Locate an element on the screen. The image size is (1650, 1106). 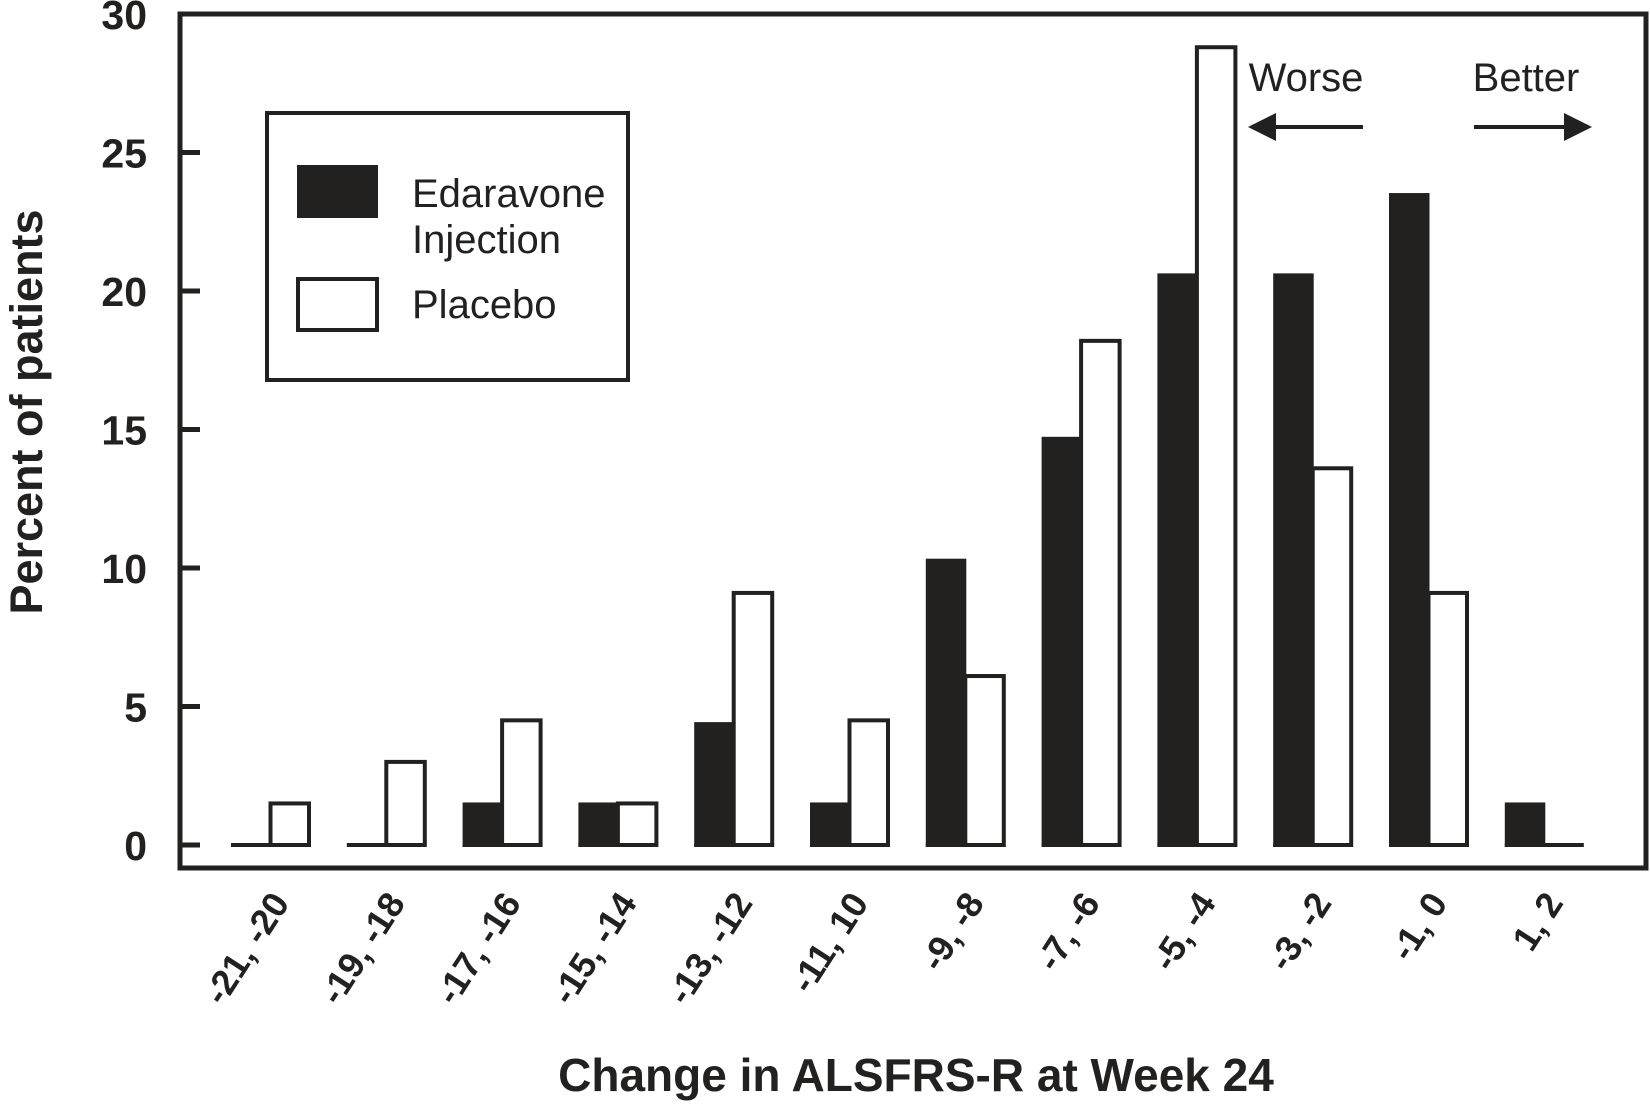
direction-annotations: Worse Better is located at coordinates (1420, 98).